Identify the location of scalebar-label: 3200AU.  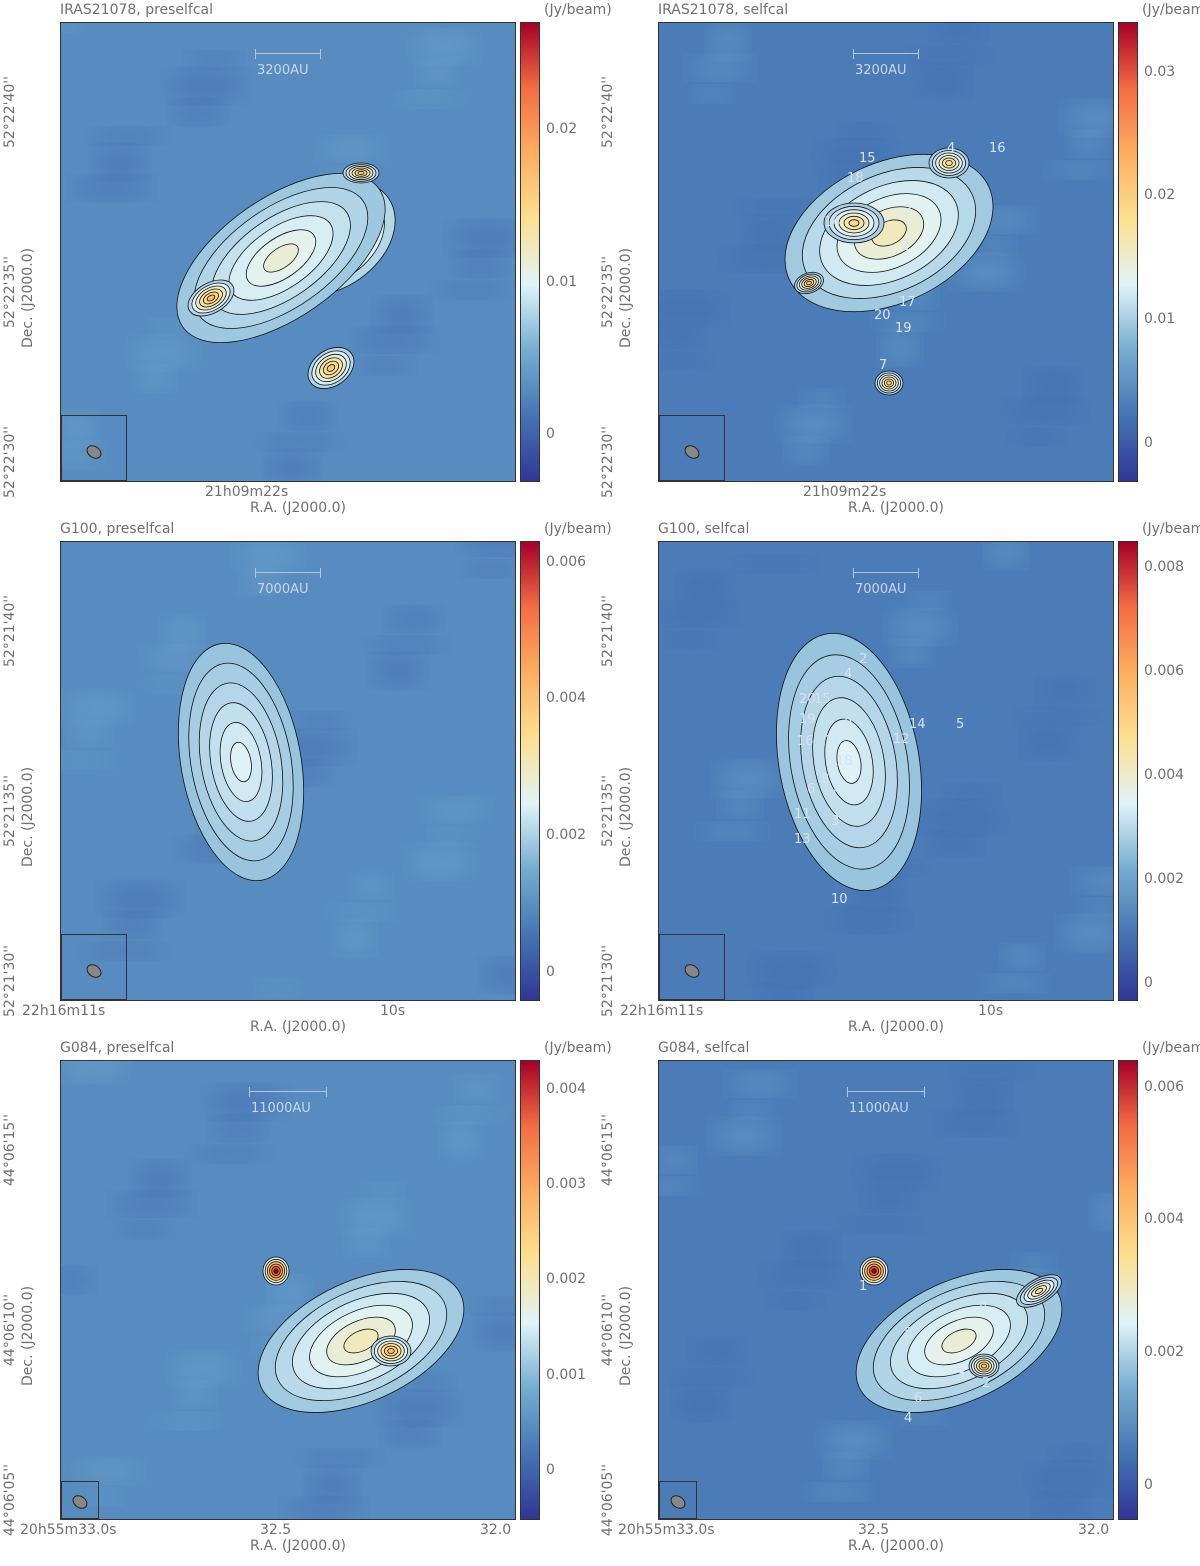
(881, 70).